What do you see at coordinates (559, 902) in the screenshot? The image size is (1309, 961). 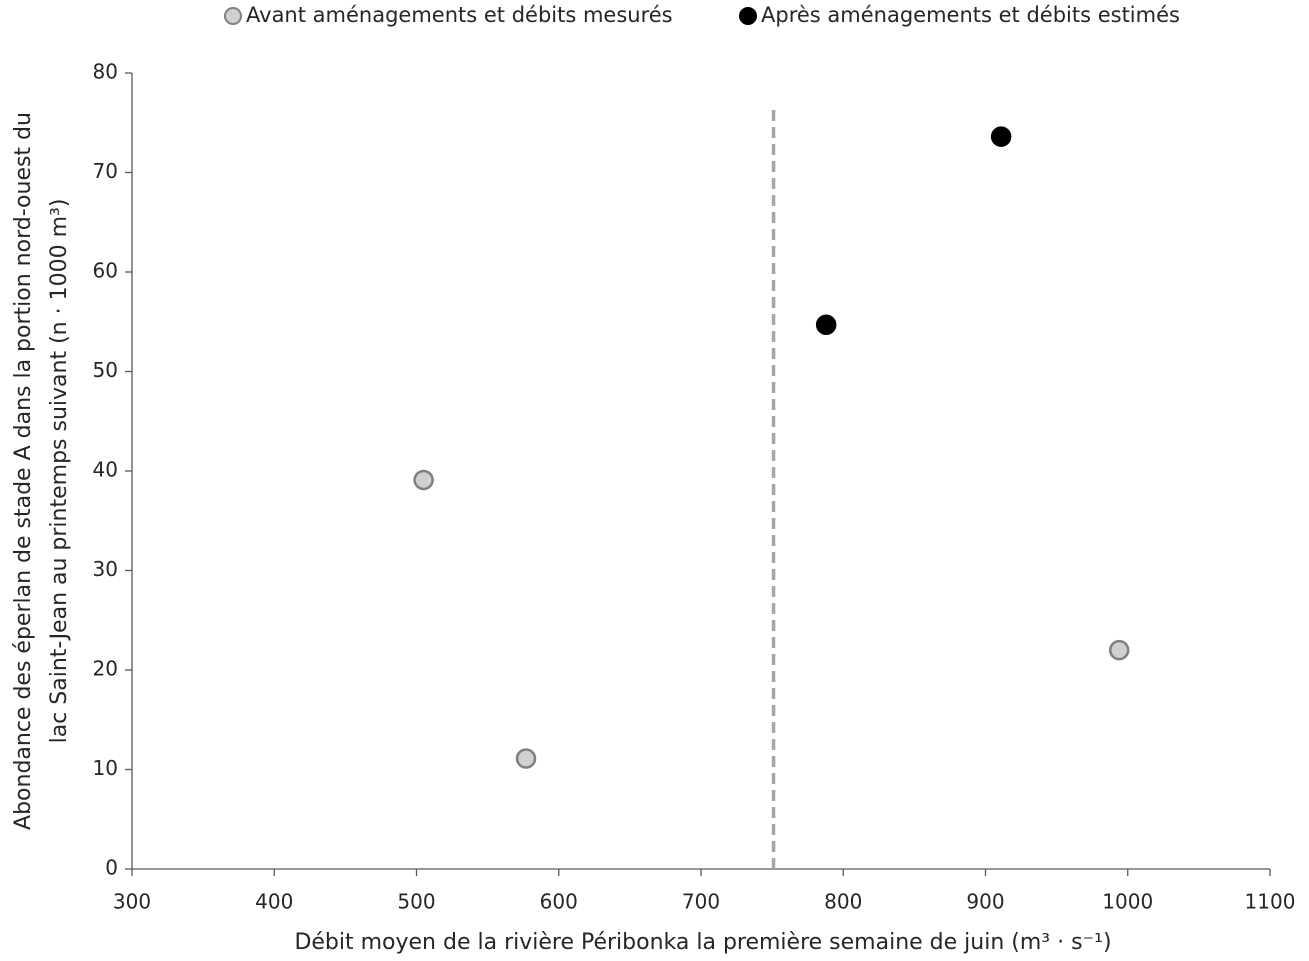 I see `x-tick-label: 600` at bounding box center [559, 902].